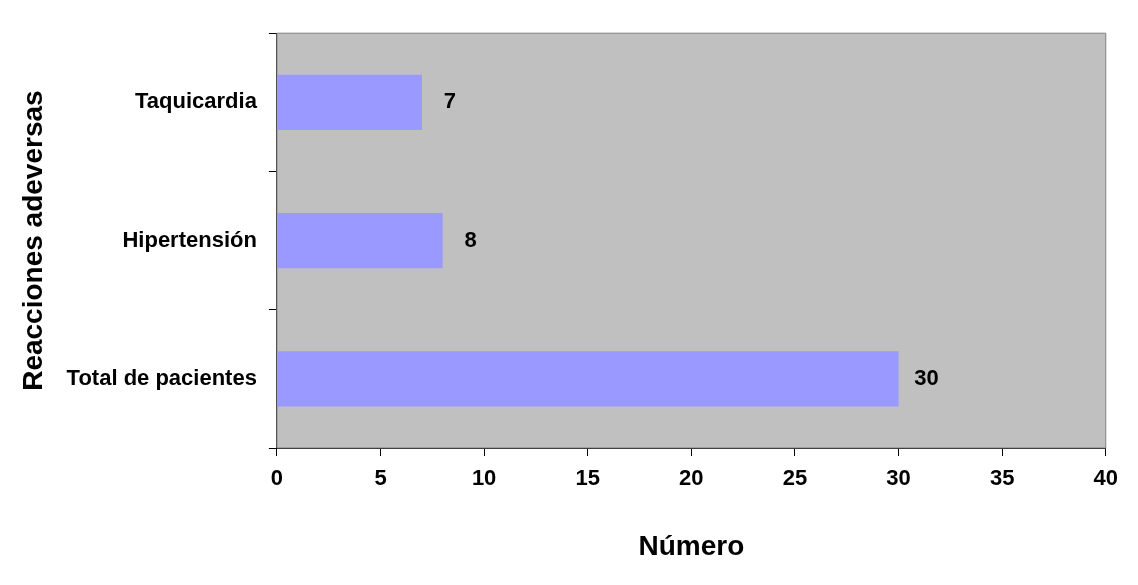 This screenshot has height=585, width=1138. I want to click on x-tick-label: 20, so click(691, 478).